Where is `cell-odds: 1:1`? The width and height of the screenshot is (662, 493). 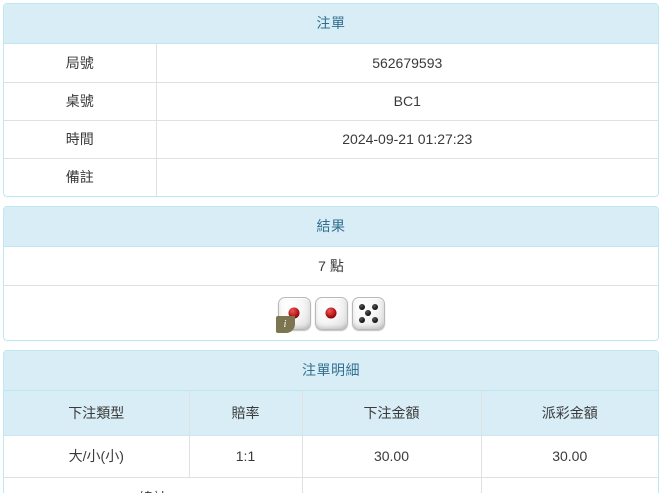 cell-odds: 1:1 is located at coordinates (245, 456).